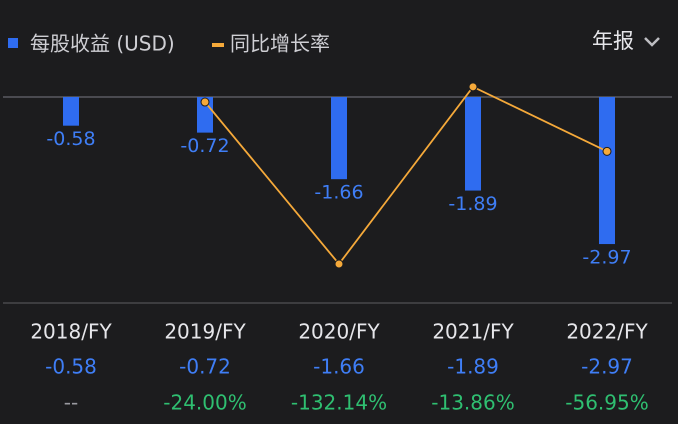 This screenshot has height=424, width=678. Describe the element at coordinates (338, 193) in the screenshot. I see `bar-value-label: -1.66` at that location.